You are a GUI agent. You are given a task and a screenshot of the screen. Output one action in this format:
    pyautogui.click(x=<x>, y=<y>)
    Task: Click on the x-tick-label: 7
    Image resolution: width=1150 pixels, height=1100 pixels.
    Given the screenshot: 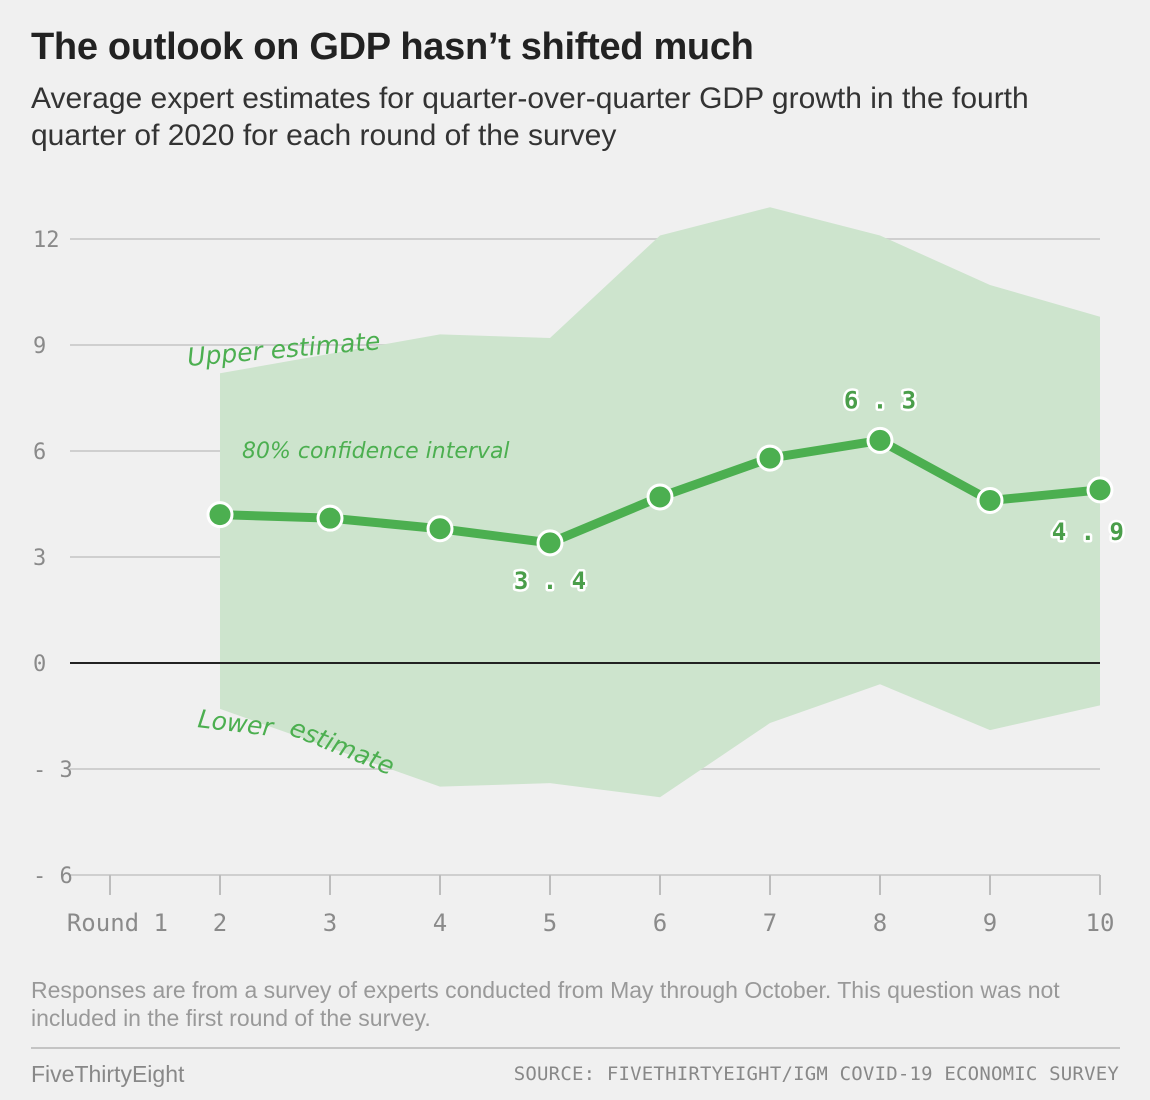 What is the action you would take?
    pyautogui.click(x=770, y=923)
    